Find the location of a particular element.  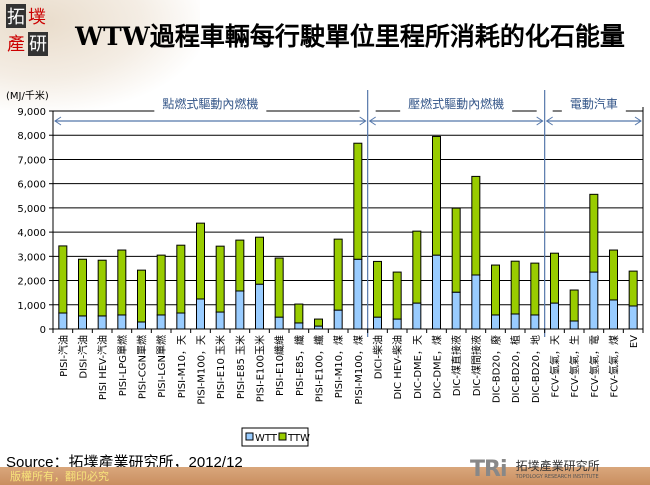

footer-bar: 版權所有，翻印必究 is located at coordinates (325, 476).